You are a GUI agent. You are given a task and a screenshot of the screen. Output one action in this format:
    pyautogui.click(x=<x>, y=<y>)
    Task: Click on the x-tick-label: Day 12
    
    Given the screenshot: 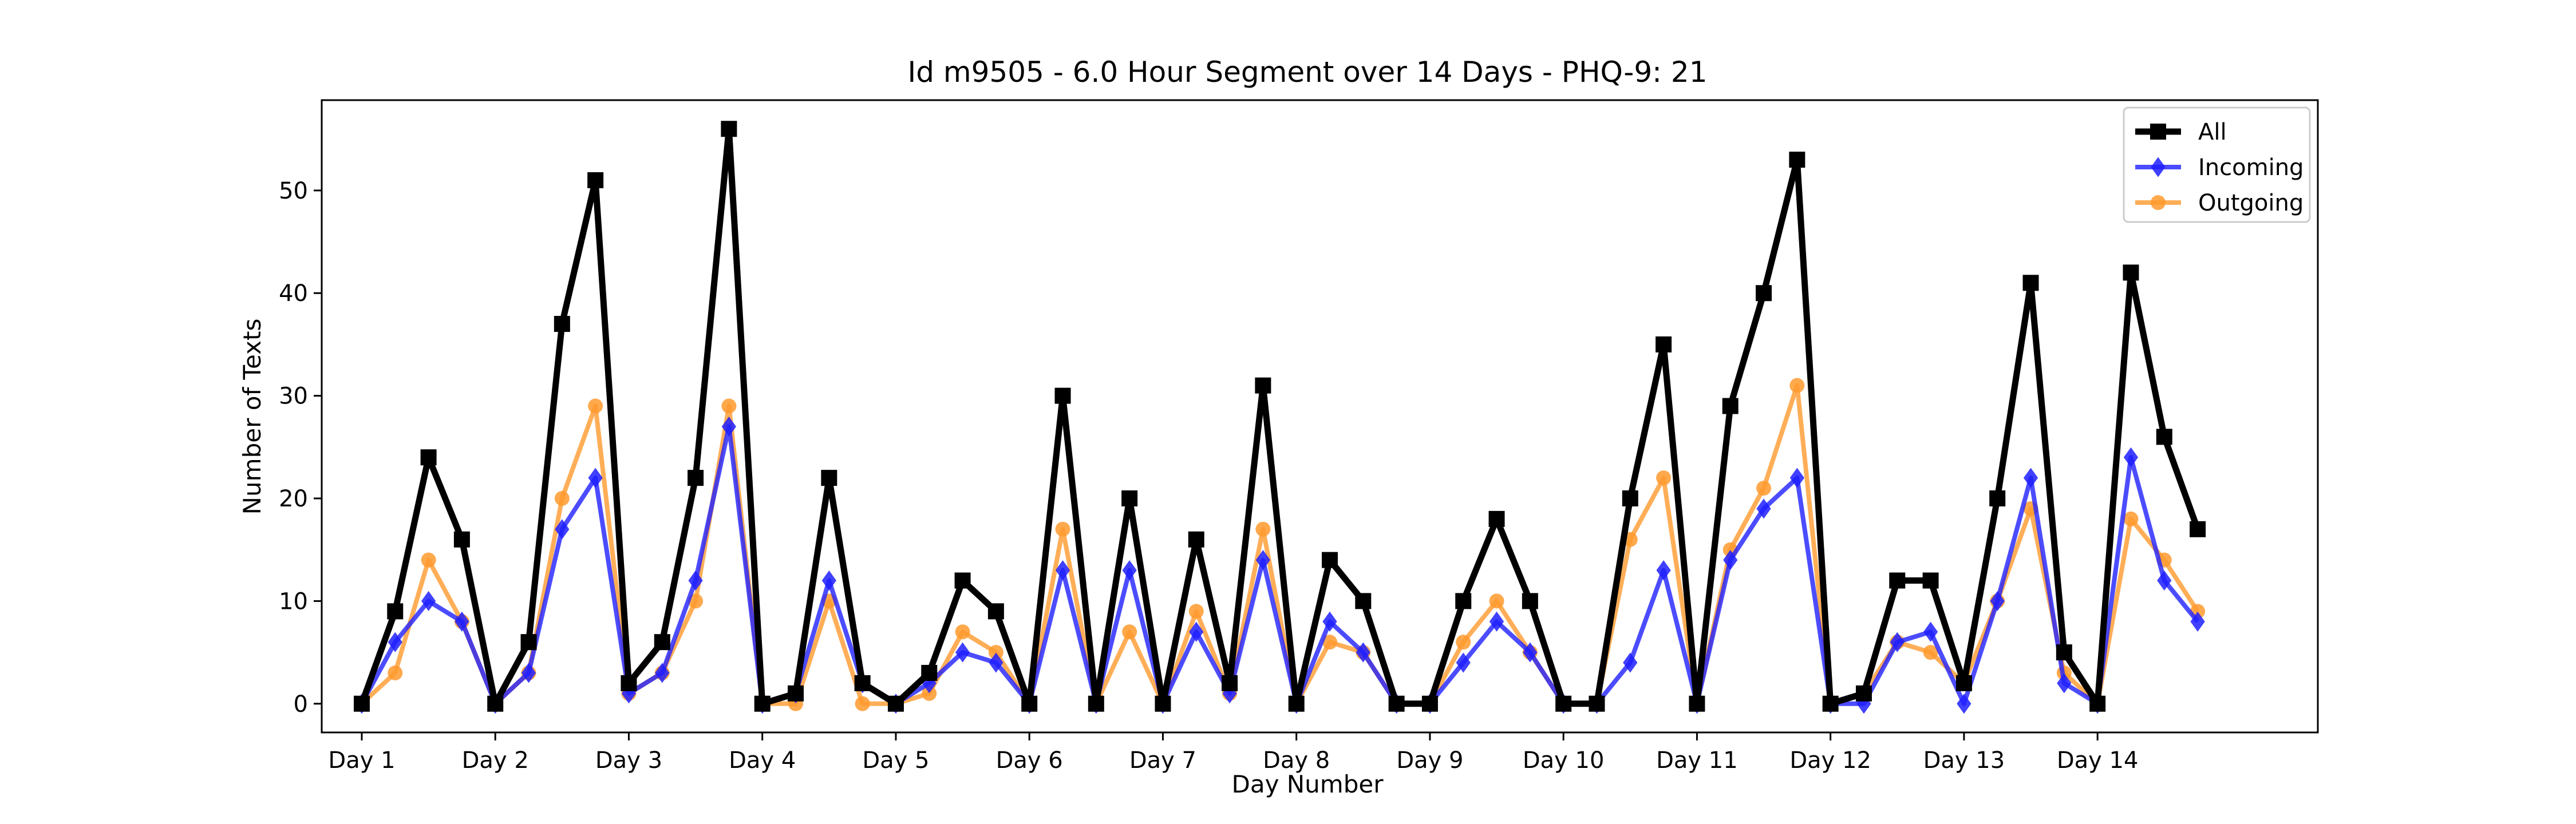 What is the action you would take?
    pyautogui.click(x=1830, y=760)
    